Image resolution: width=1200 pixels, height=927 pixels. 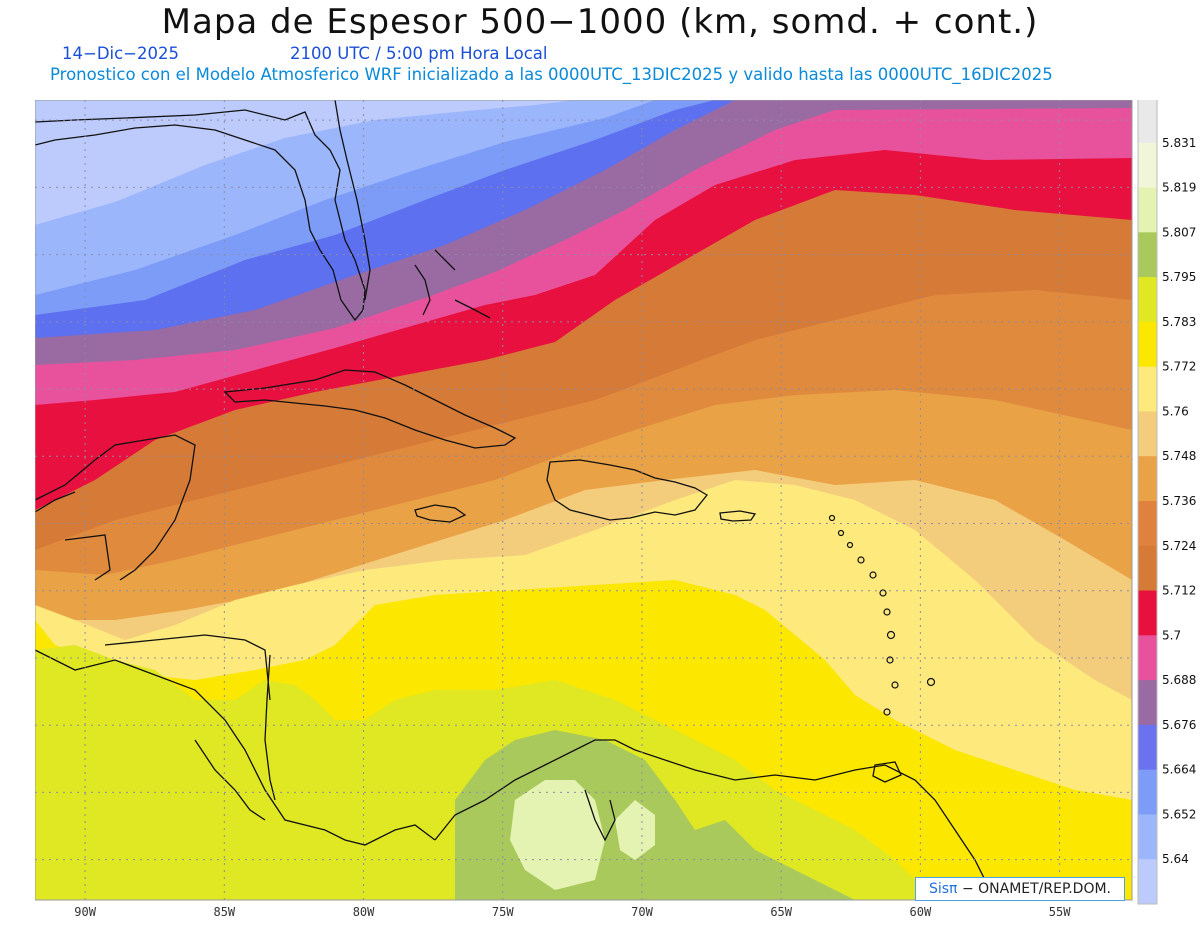 I want to click on coast-central-america, so click(x=235, y=747).